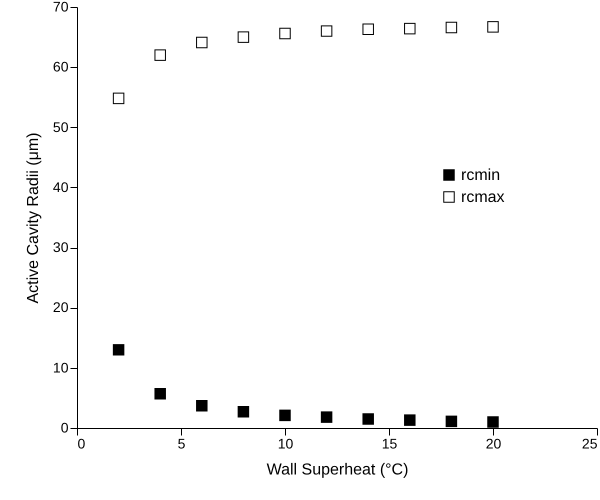  Describe the element at coordinates (590, 444) in the screenshot. I see `x-tick-label: 25` at that location.